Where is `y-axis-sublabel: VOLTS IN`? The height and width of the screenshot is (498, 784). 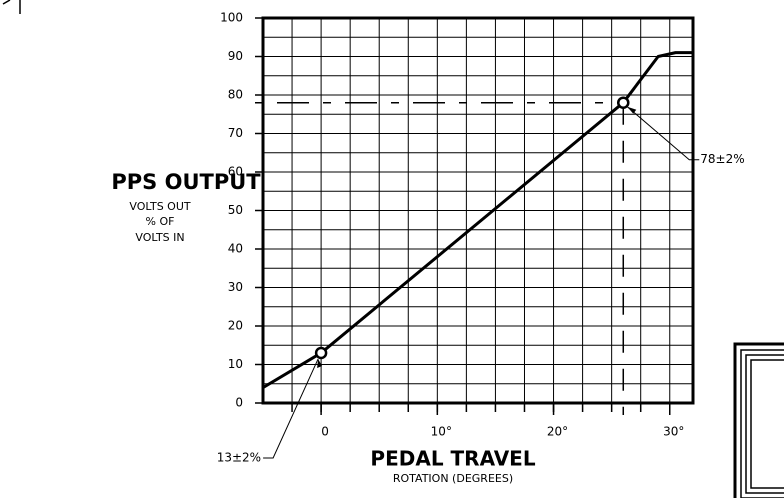 y-axis-sublabel: VOLTS IN is located at coordinates (159, 237).